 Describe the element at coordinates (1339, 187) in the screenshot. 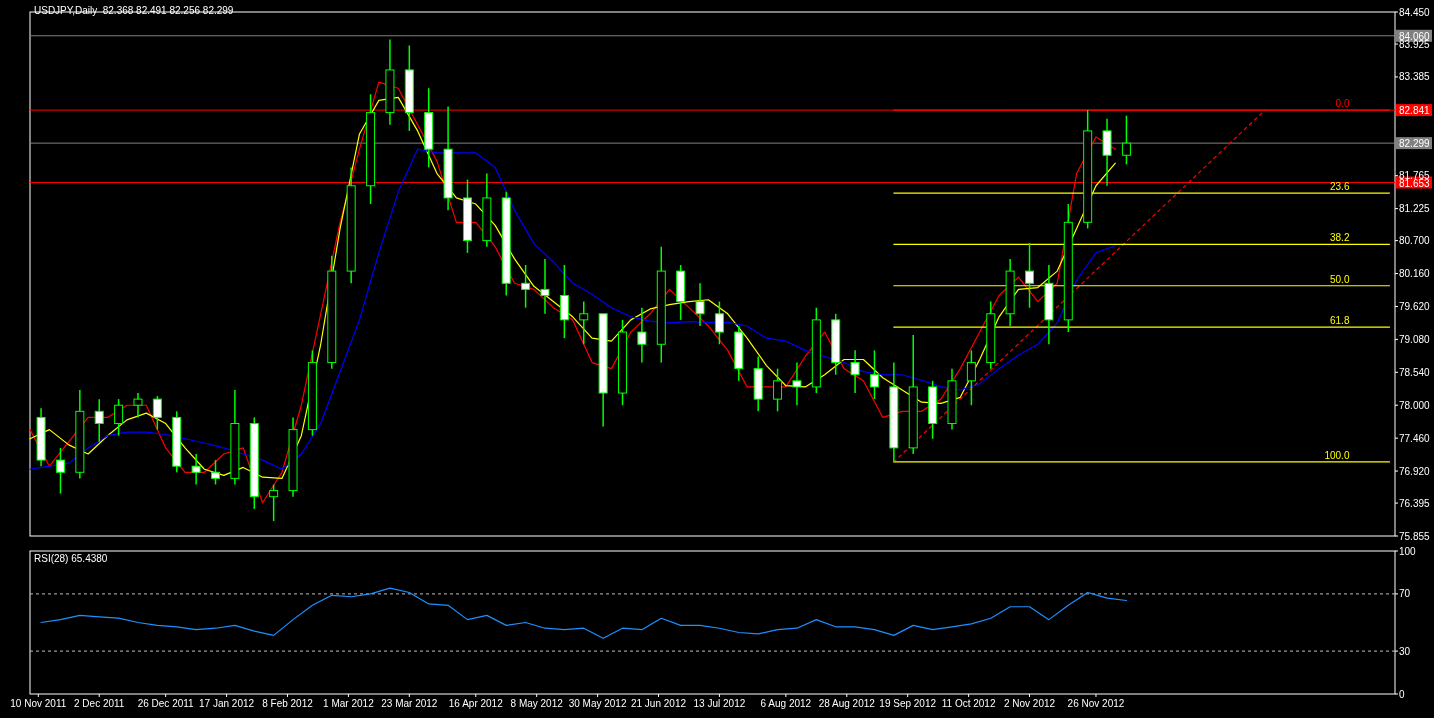

I see `series-label: 23.6` at that location.